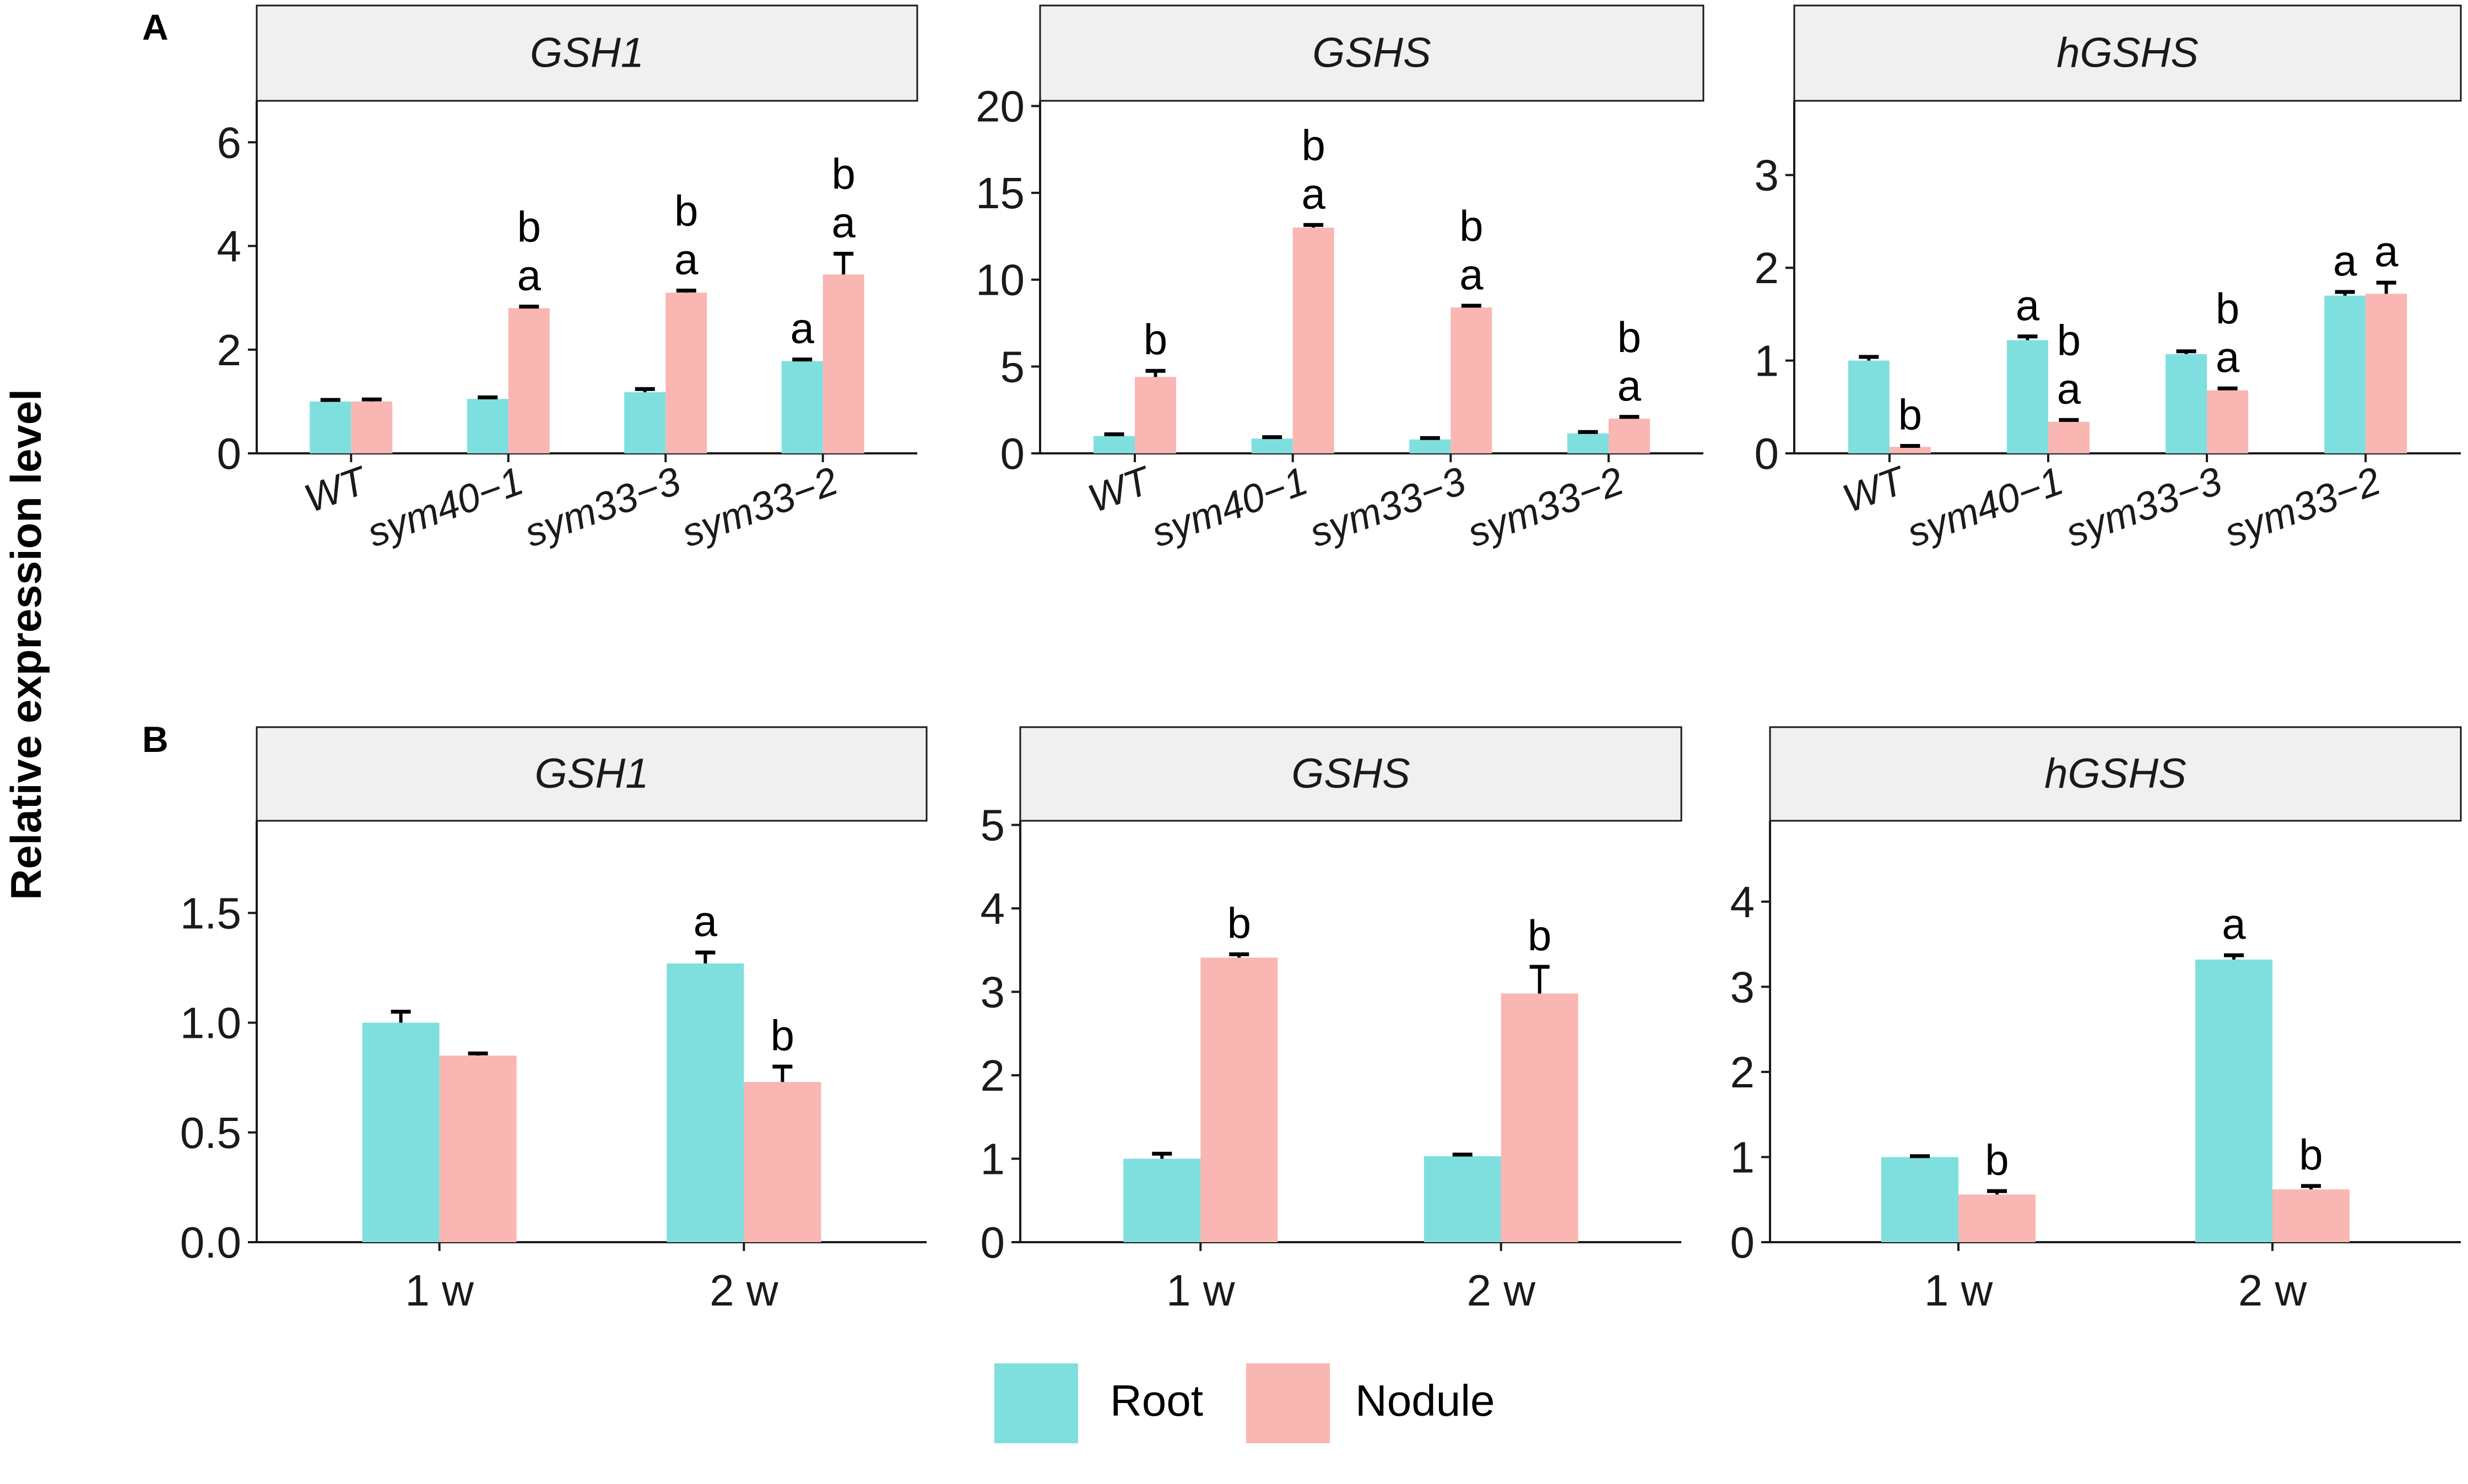 This screenshot has width=2468, height=1484. What do you see at coordinates (1036, 1403) in the screenshot?
I see `legend-swatch-root` at bounding box center [1036, 1403].